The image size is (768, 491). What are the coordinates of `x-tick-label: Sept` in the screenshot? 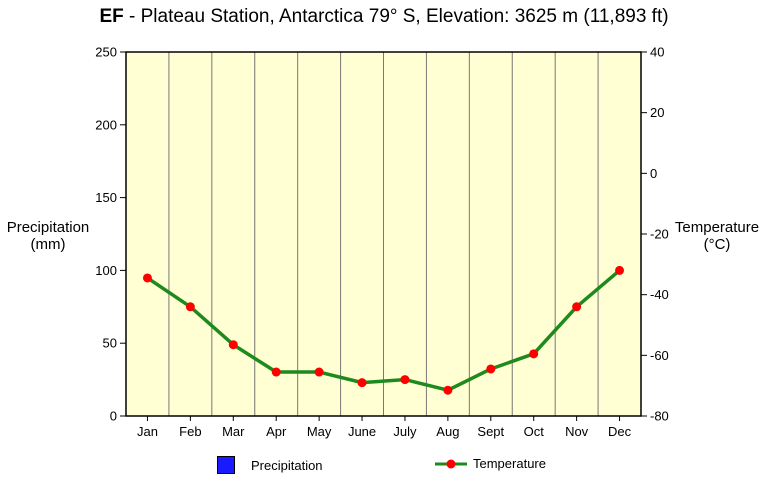 It's located at (490, 431).